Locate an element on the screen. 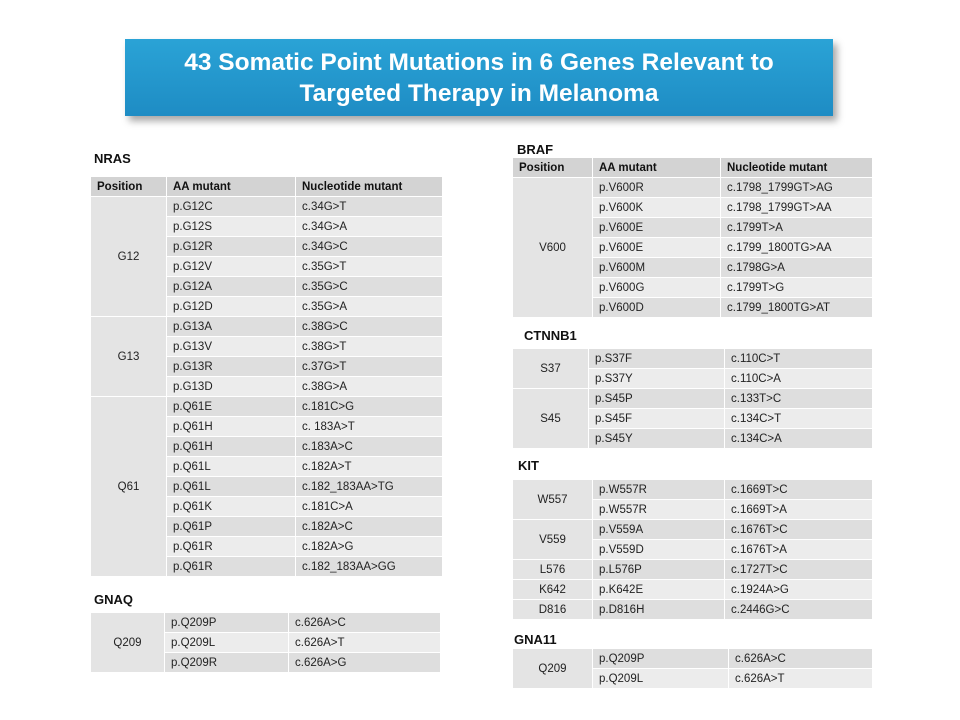 This screenshot has width=960, height=720. table-row: K642 p.K642E c.1924A>G is located at coordinates (692, 589).